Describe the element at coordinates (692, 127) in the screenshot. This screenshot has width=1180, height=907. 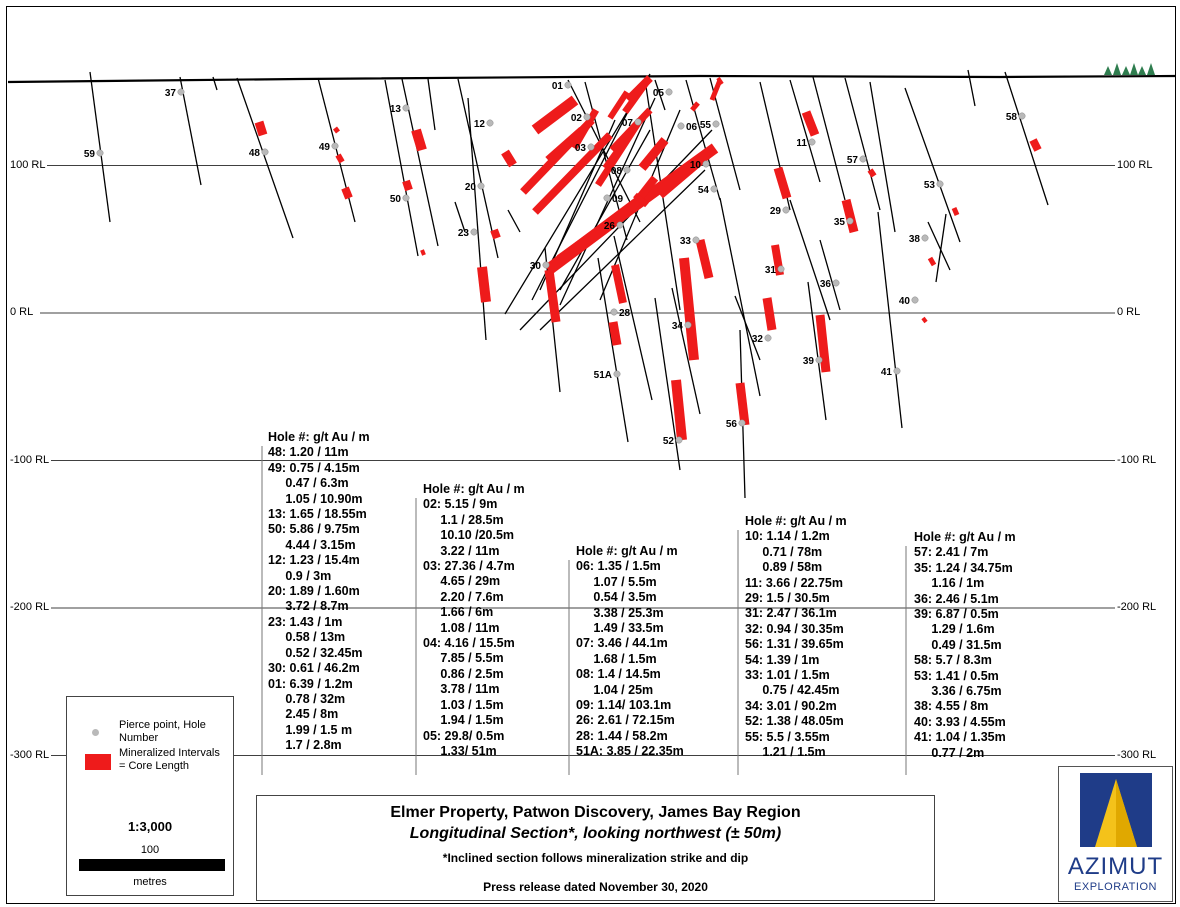
I see `hole-number-label: 06` at that location.